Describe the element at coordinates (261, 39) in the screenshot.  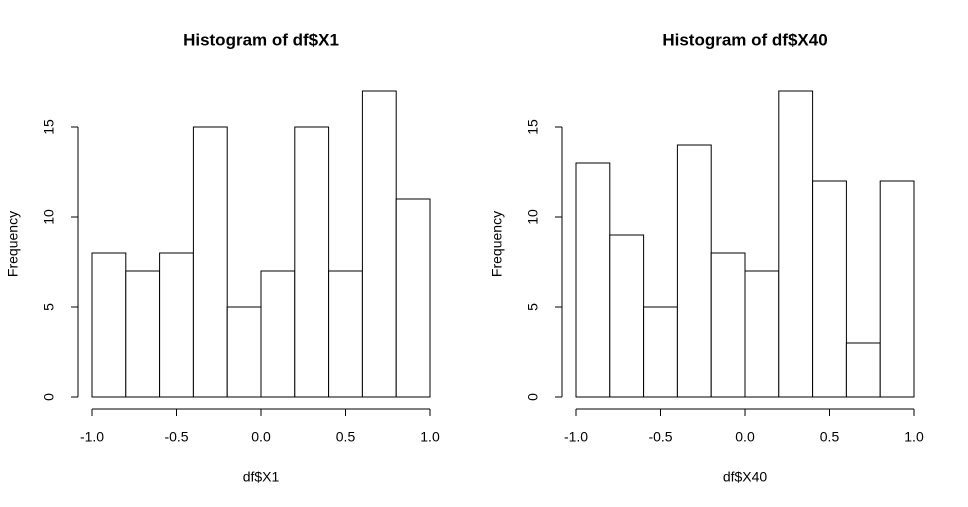
I see `chart-title: Histogram of df$X1` at that location.